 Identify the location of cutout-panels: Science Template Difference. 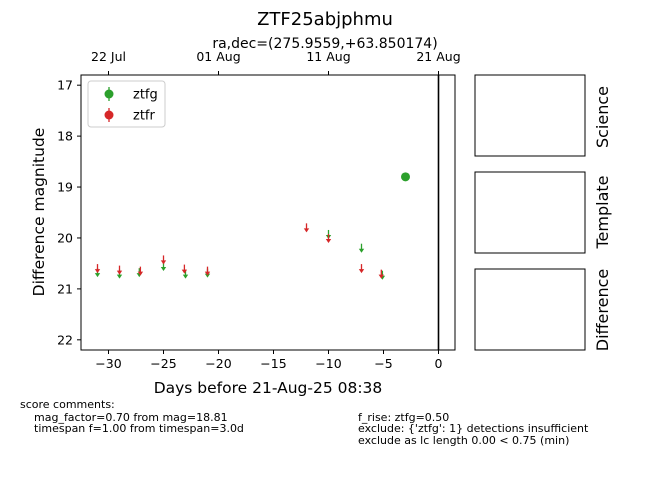
(543, 212).